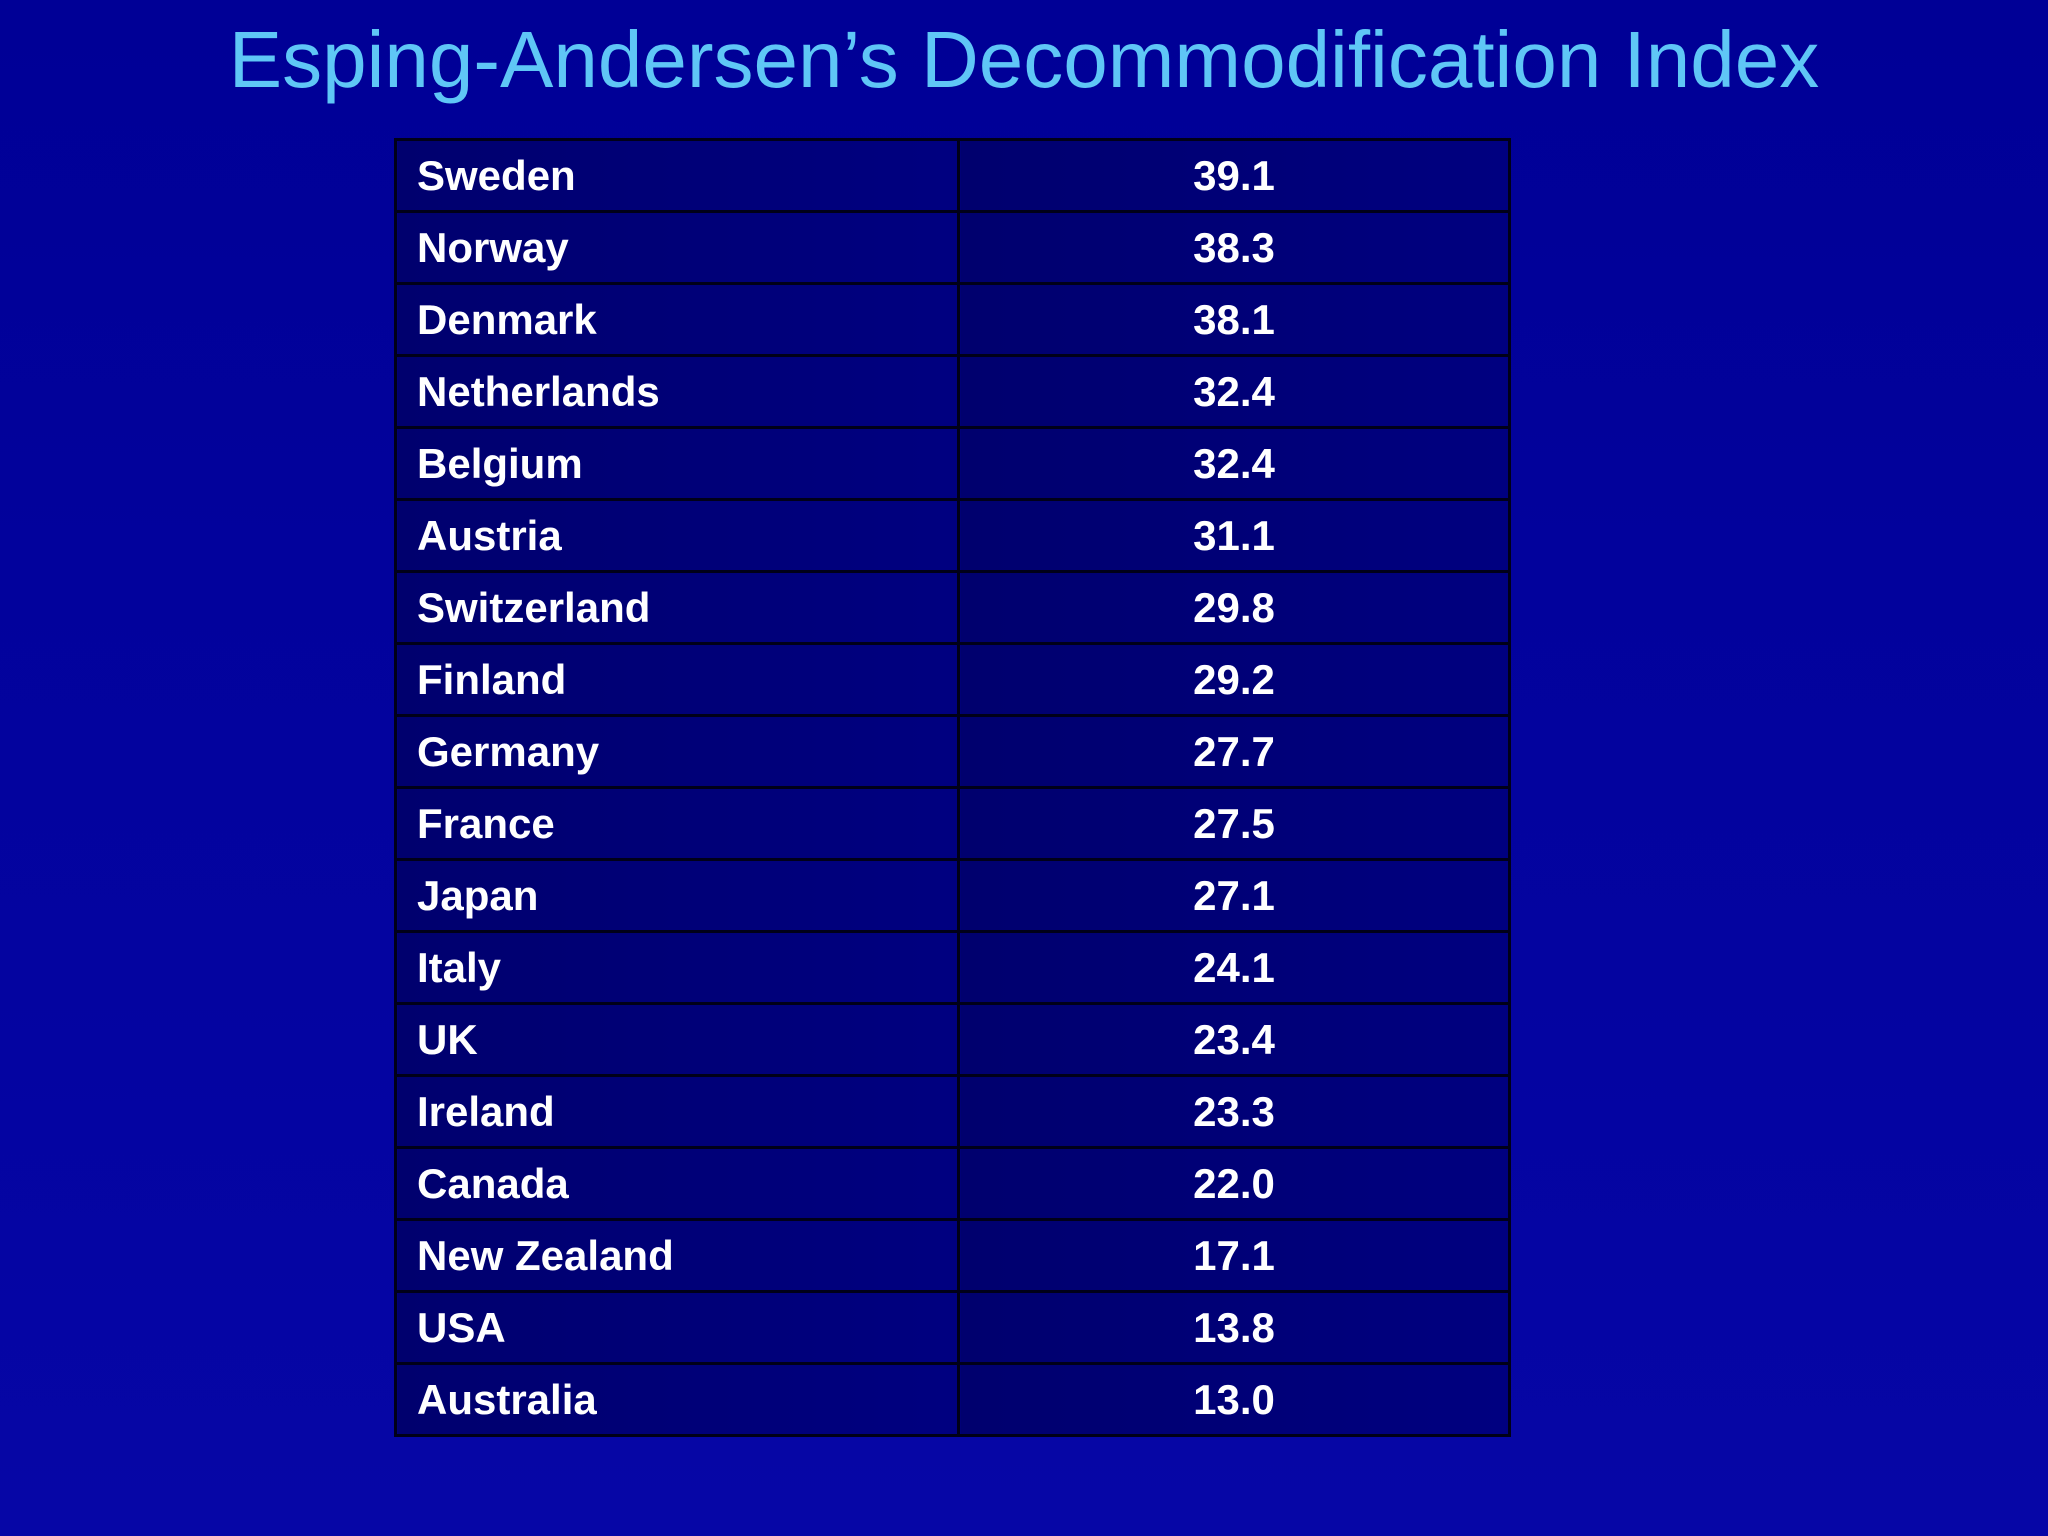 Image resolution: width=2048 pixels, height=1536 pixels. I want to click on table-row: Italy 24.1, so click(952, 967).